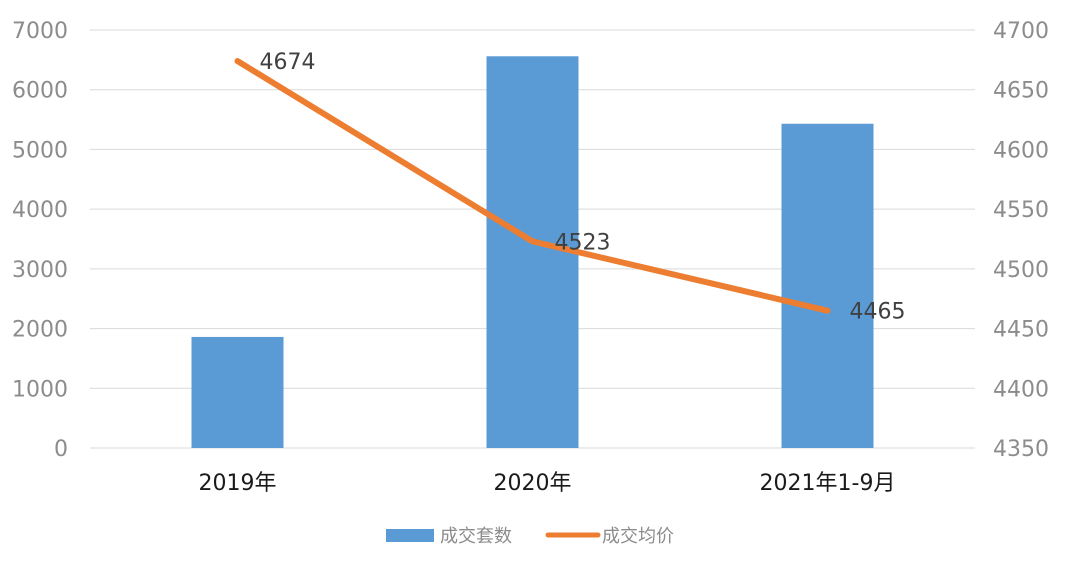 This screenshot has height=567, width=1080. Describe the element at coordinates (40, 31) in the screenshot. I see `left-tick-label: 7000` at that location.